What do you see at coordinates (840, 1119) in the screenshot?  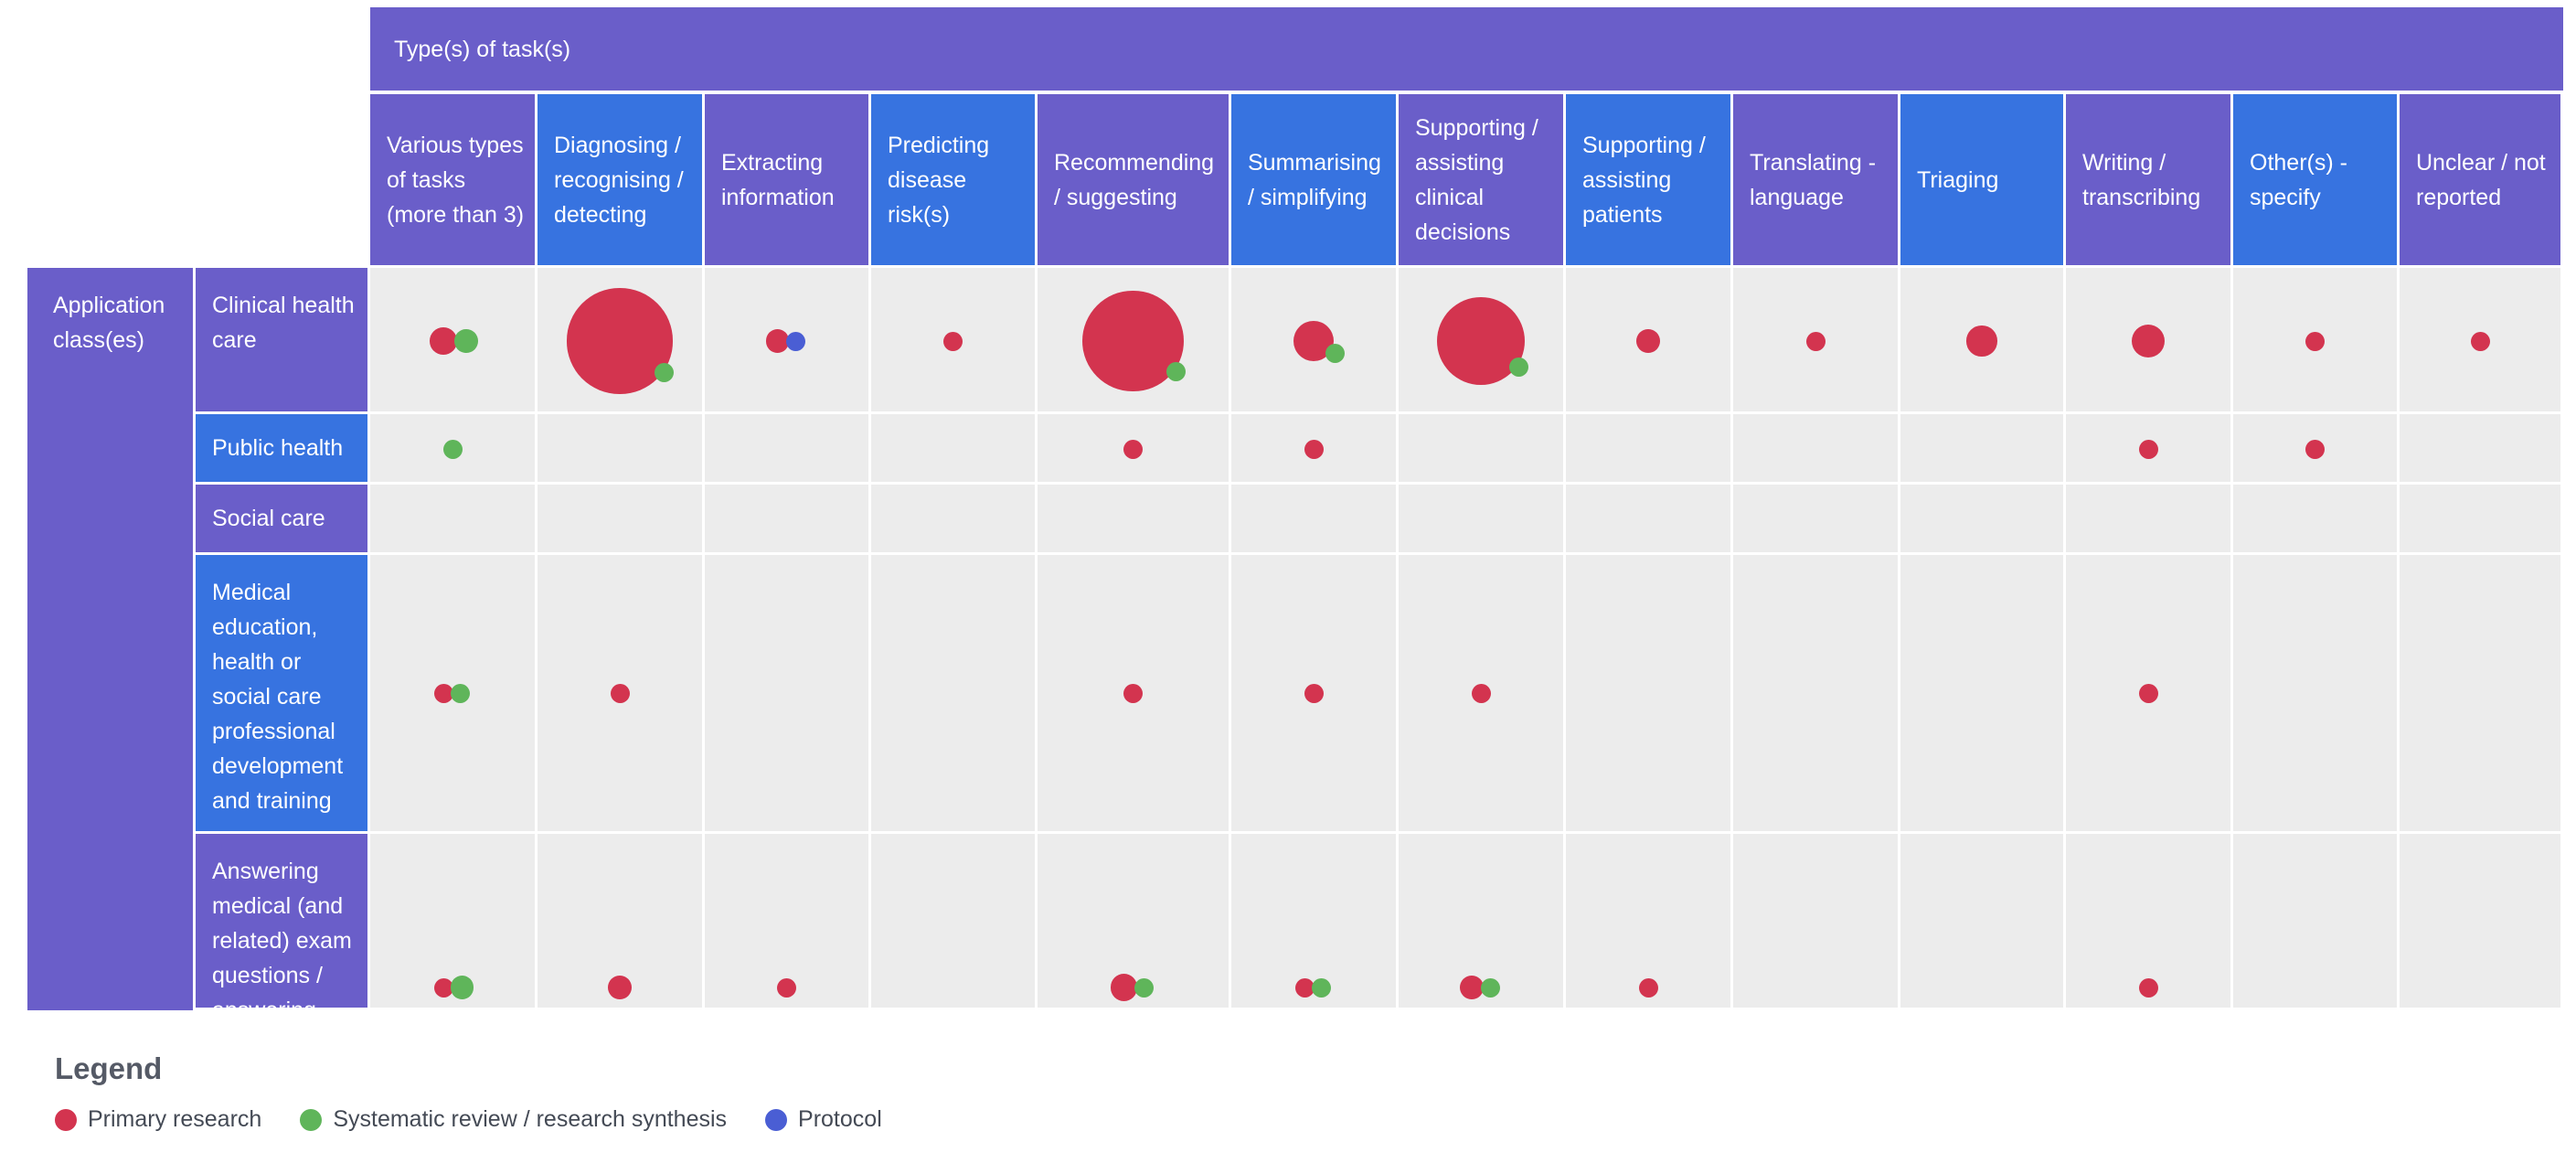 I see `legend-label-protocol: Protocol` at bounding box center [840, 1119].